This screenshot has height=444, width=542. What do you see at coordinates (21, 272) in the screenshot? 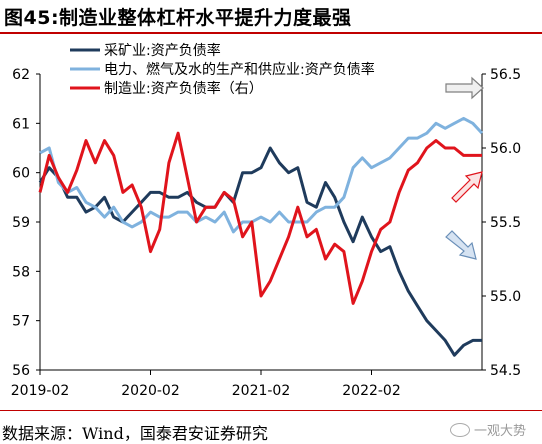
I see `y-left-tick-label: 58` at bounding box center [21, 272].